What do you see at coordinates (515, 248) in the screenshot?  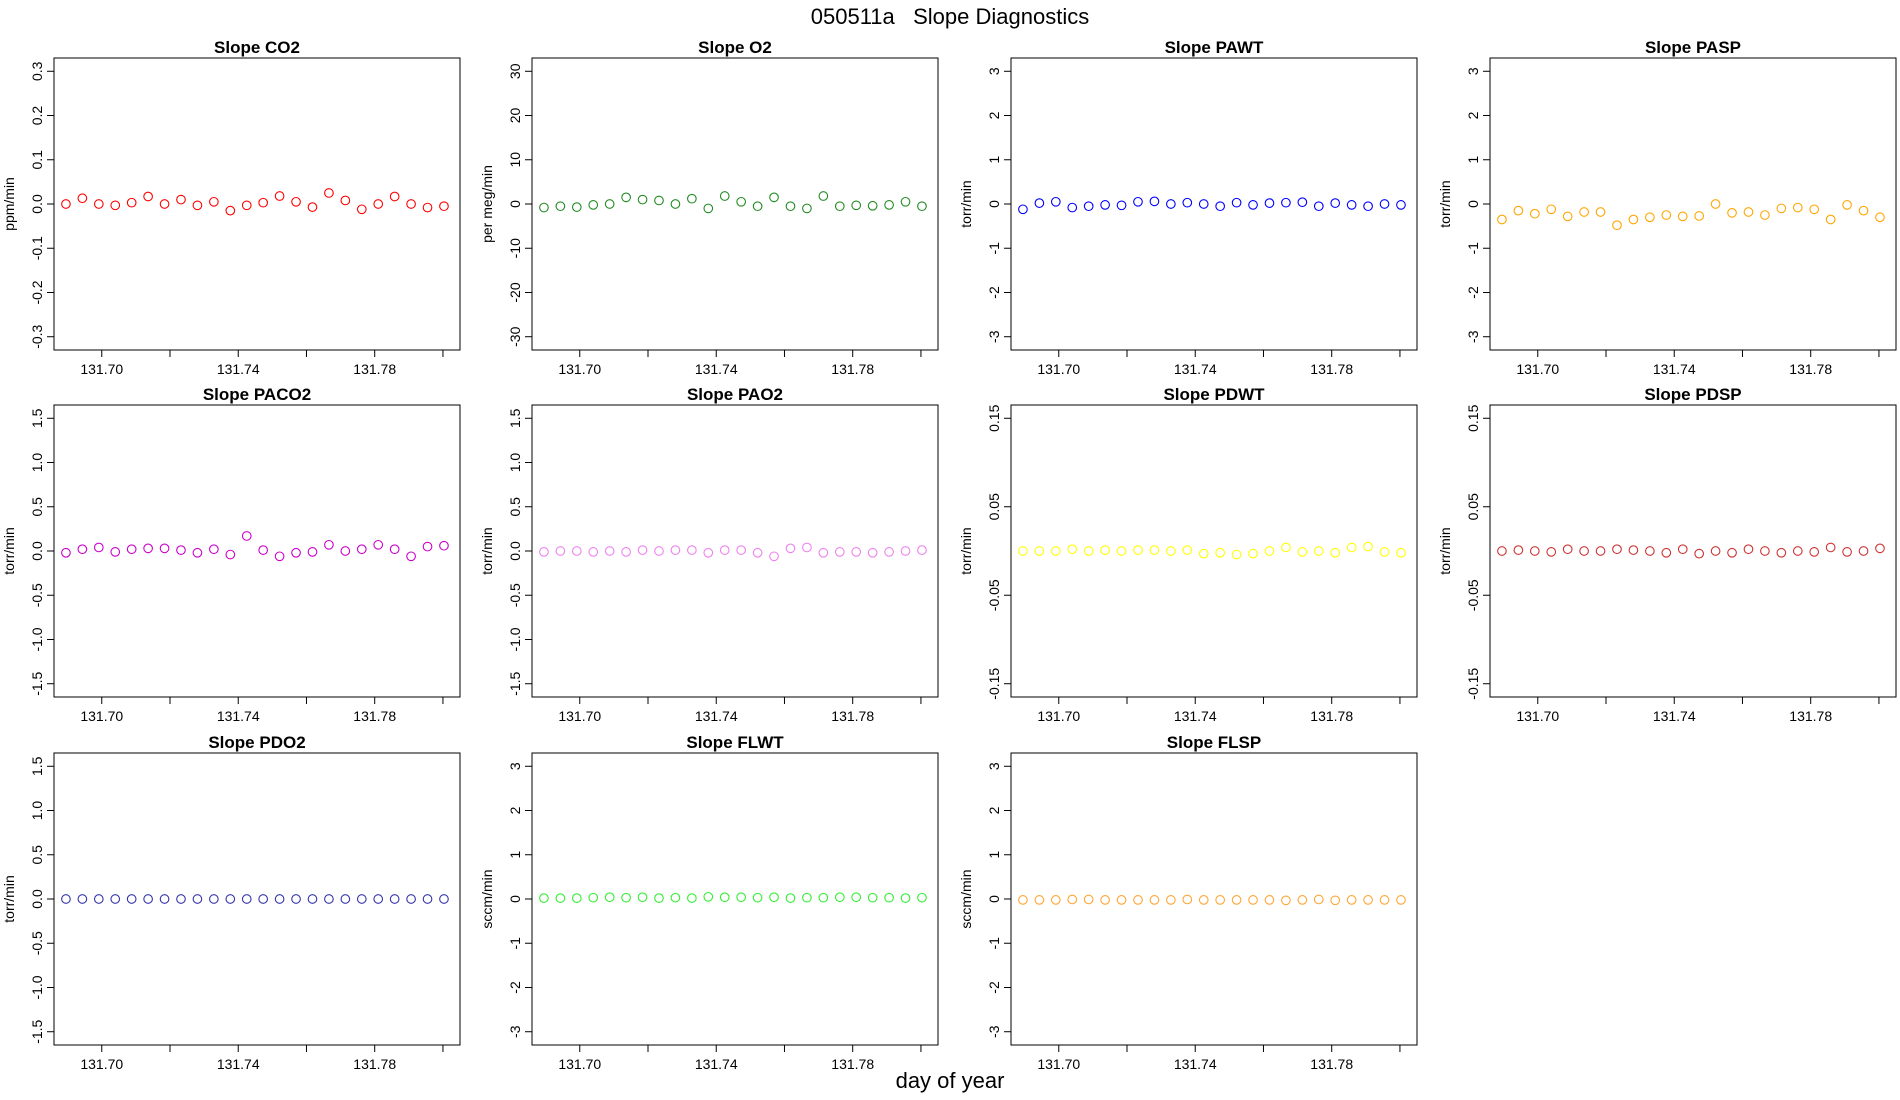 I see `y-tick-label: -10` at bounding box center [515, 248].